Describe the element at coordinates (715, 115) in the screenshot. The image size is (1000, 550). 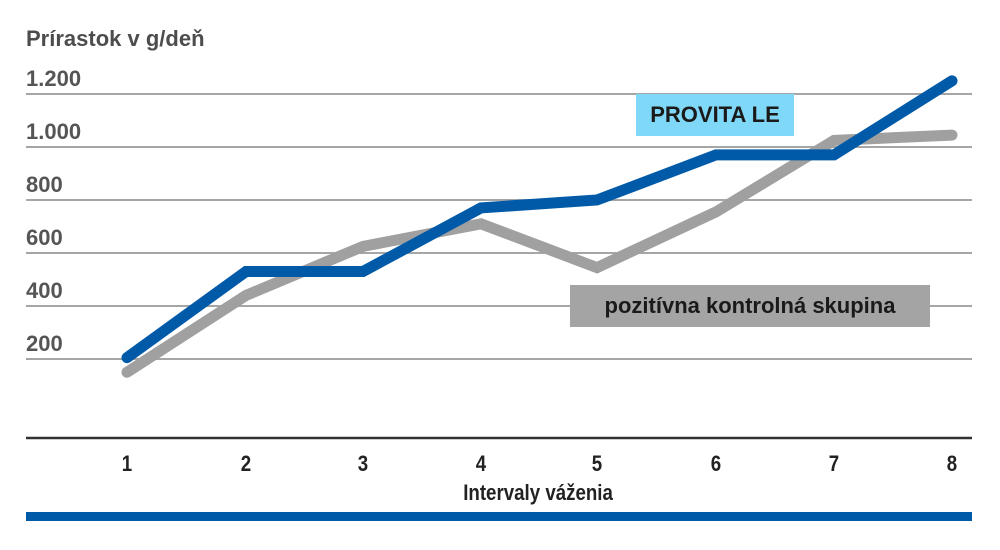
I see `legend-label-provita-le: PROVITA LE` at that location.